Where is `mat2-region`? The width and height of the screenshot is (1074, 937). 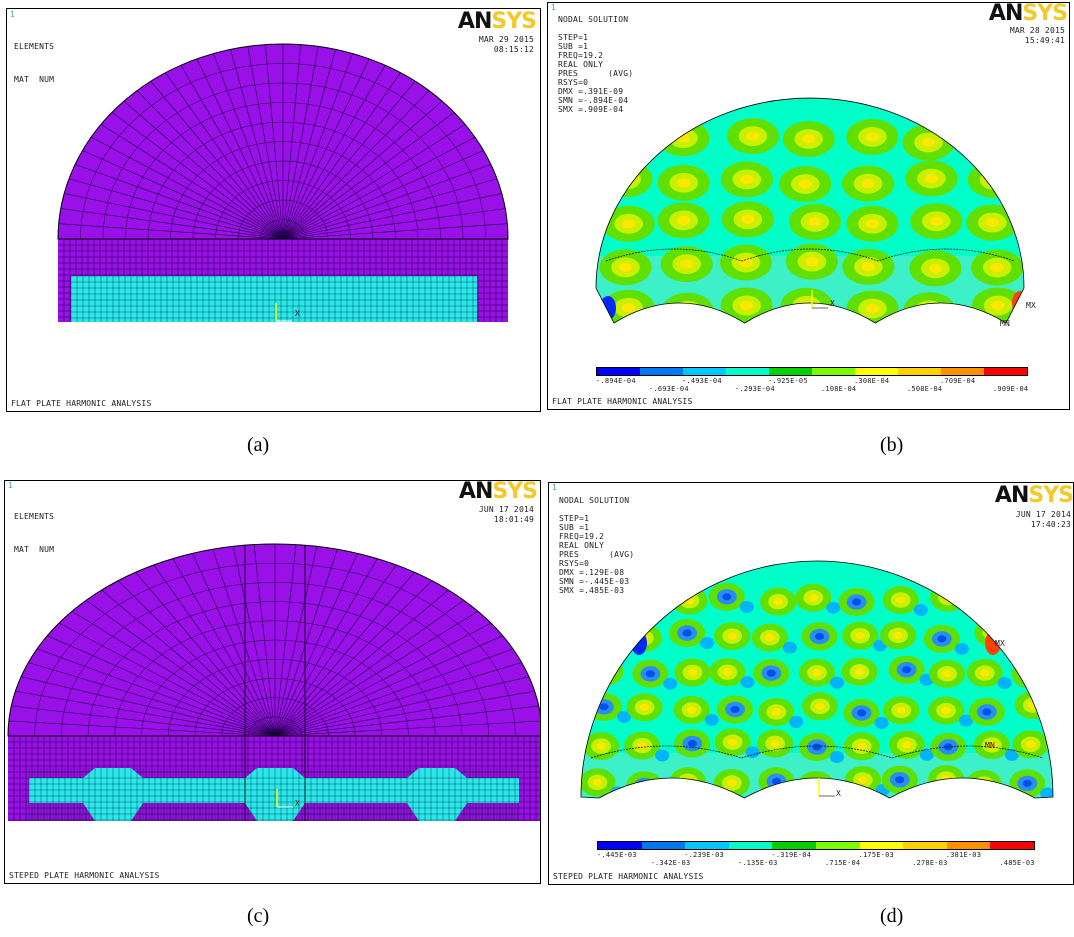
mat2-region is located at coordinates (274, 299).